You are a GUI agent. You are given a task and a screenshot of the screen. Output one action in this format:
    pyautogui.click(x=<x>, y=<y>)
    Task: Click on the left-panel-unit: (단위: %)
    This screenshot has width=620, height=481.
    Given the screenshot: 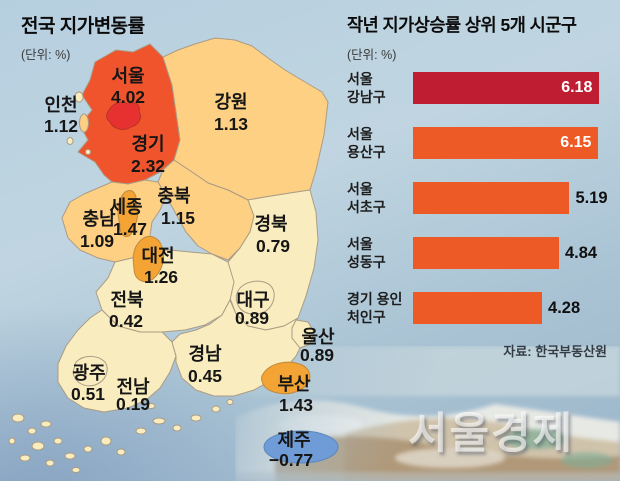 What is the action you would take?
    pyautogui.click(x=46, y=55)
    